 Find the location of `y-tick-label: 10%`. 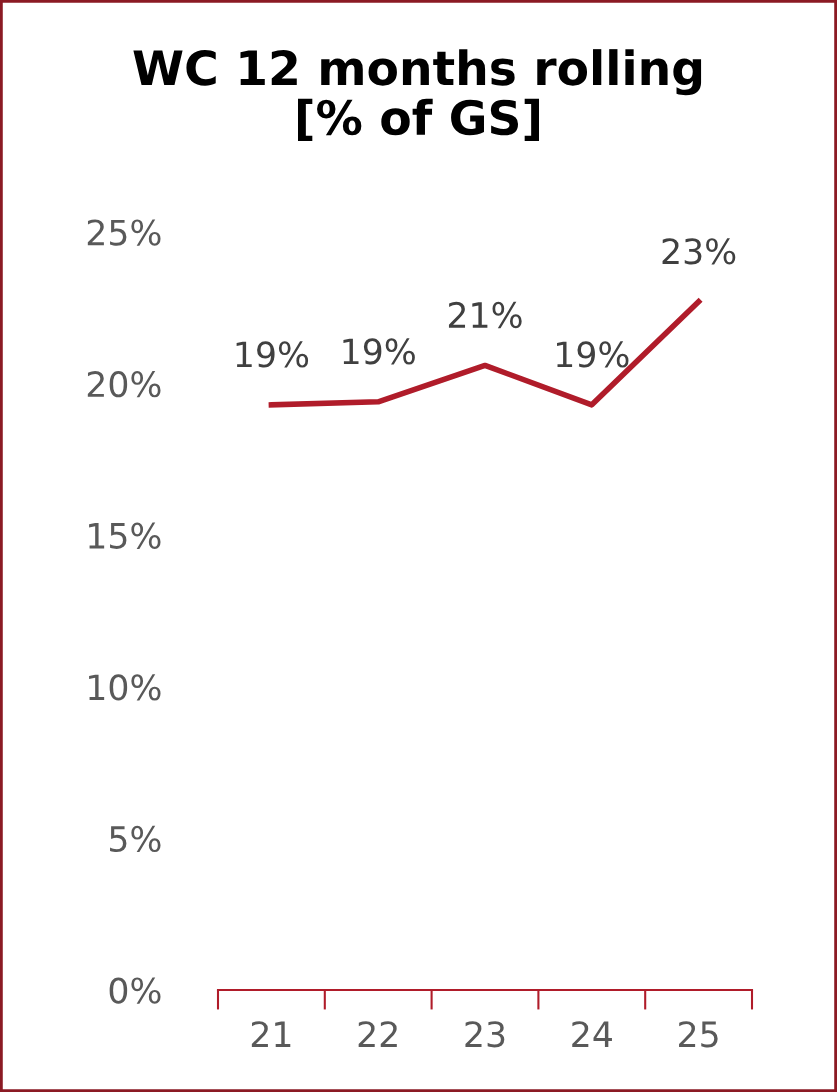

y-tick-label: 10% is located at coordinates (125, 687).